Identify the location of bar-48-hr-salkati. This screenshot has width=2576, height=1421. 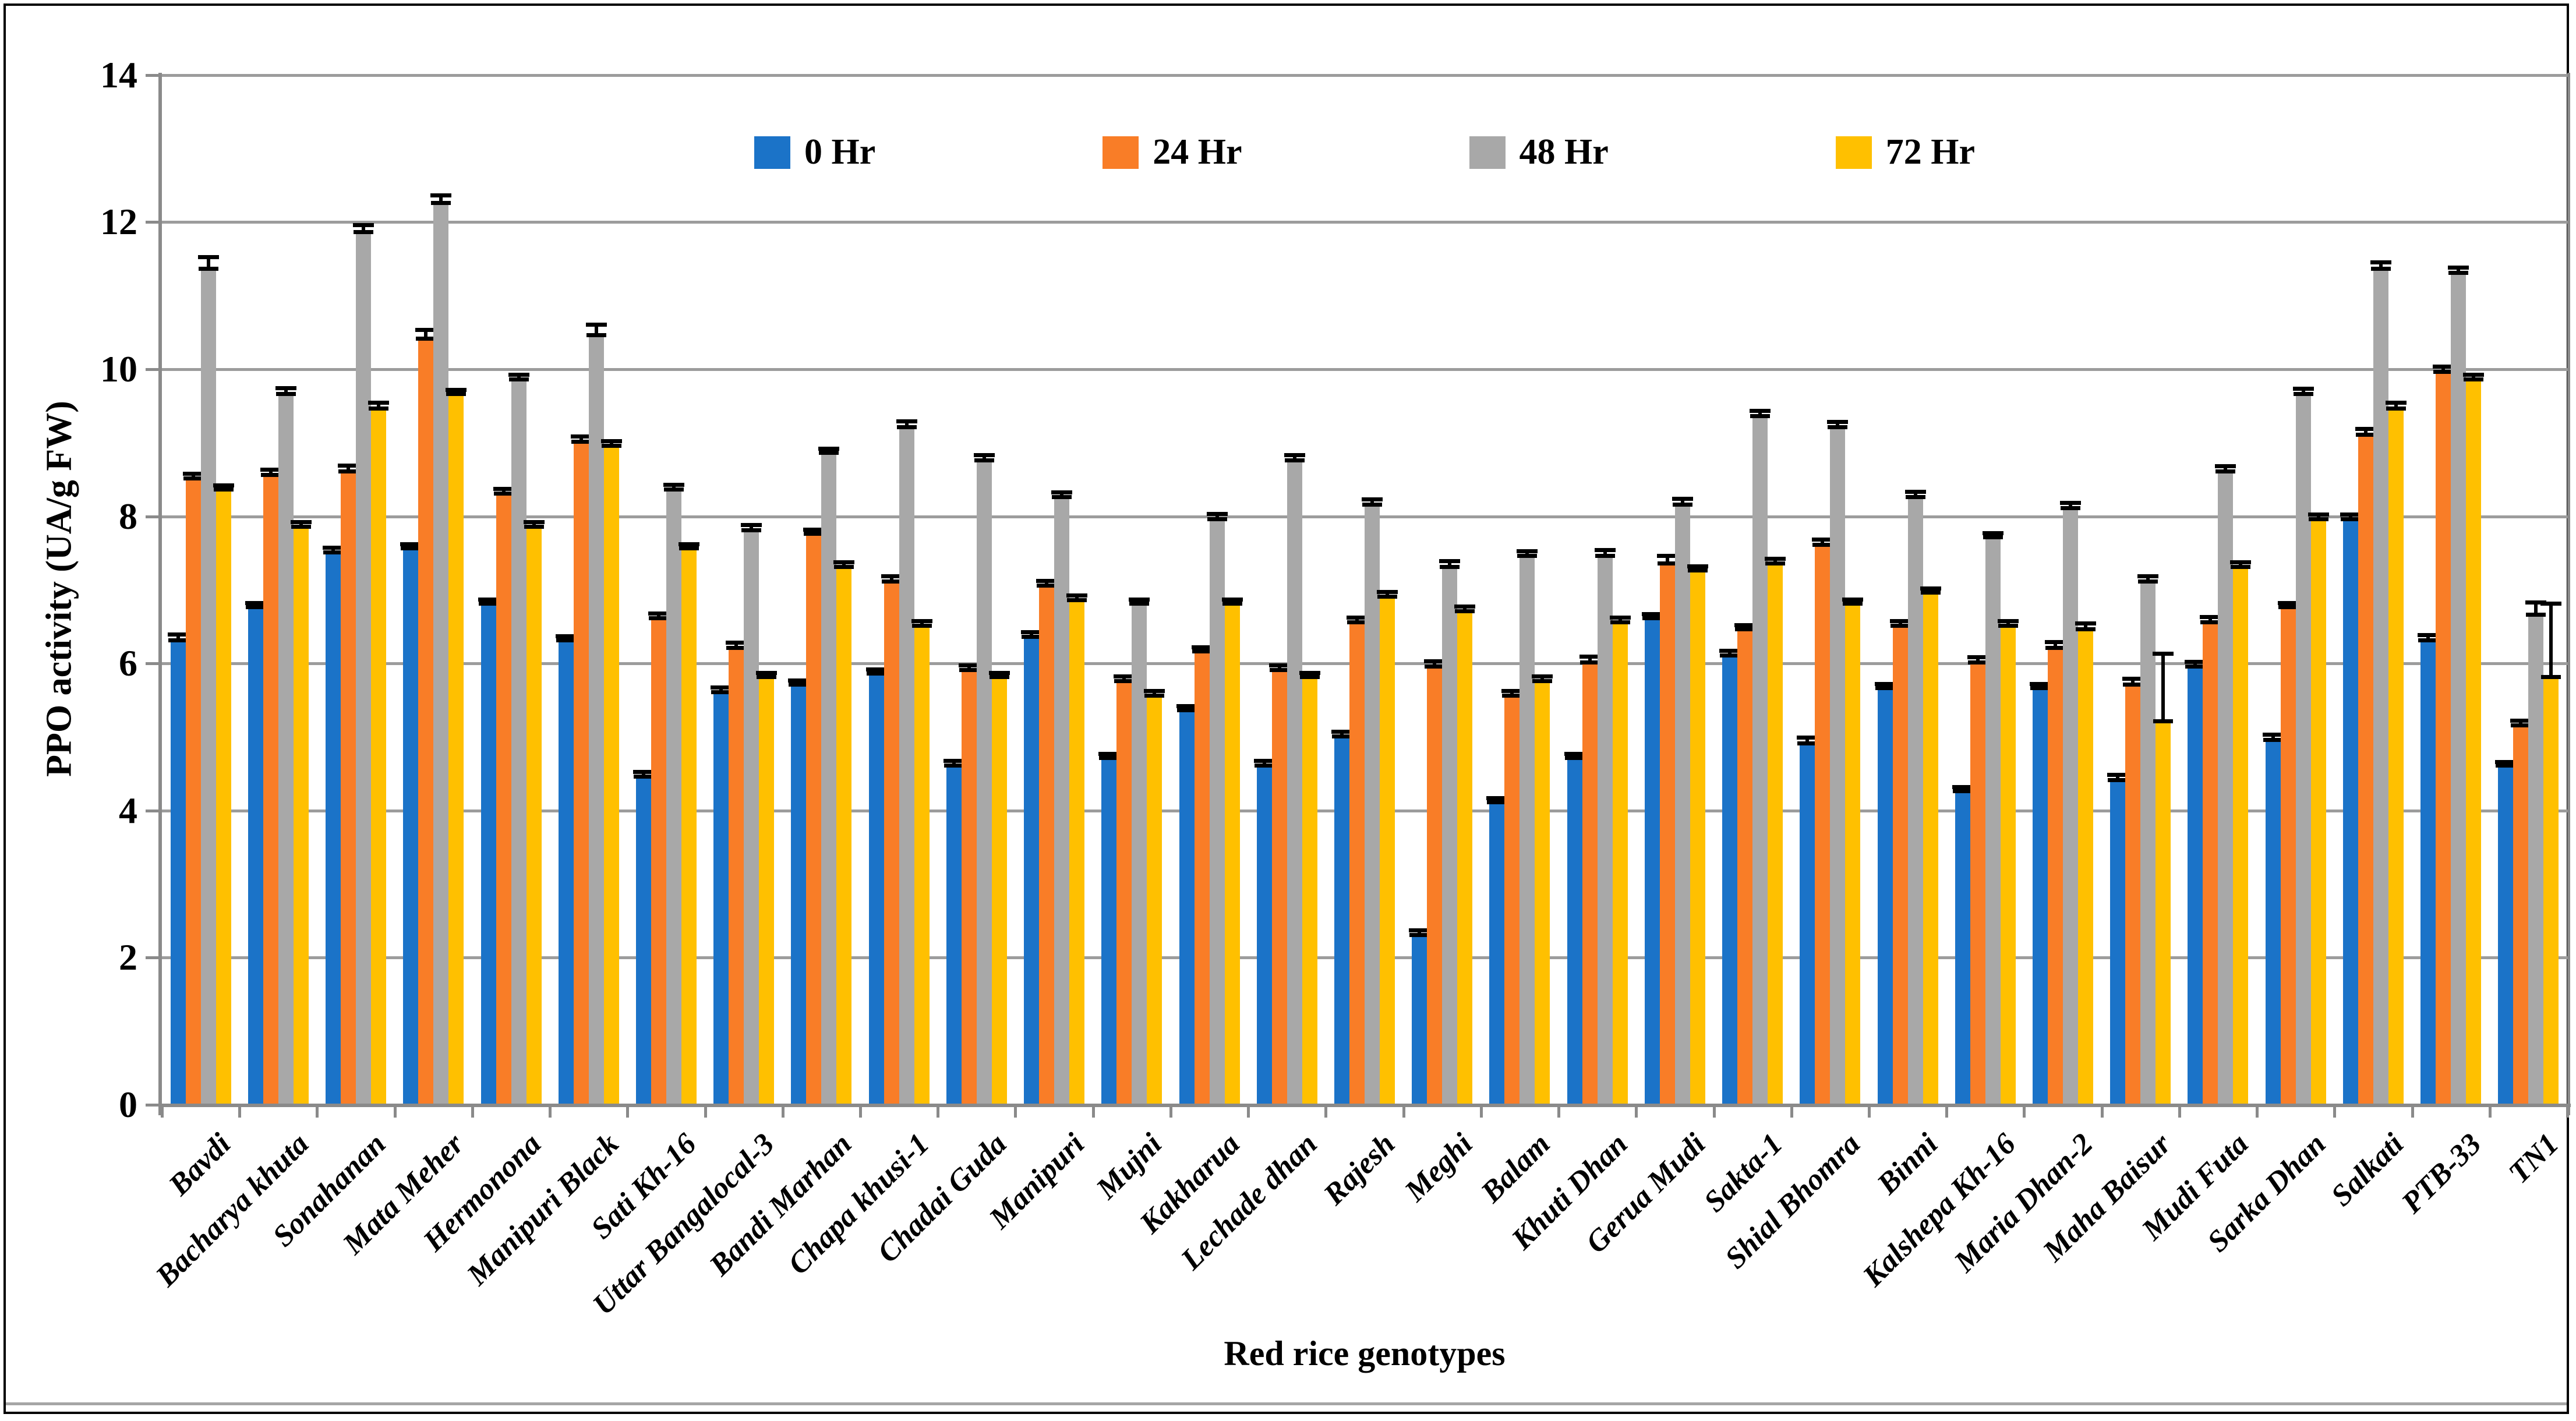
(2380, 686).